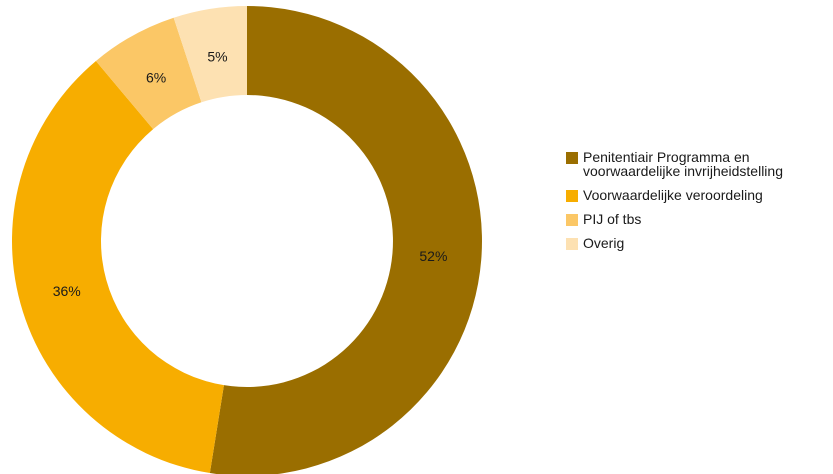  I want to click on legend-label: PIJ of tbs, so click(612, 219).